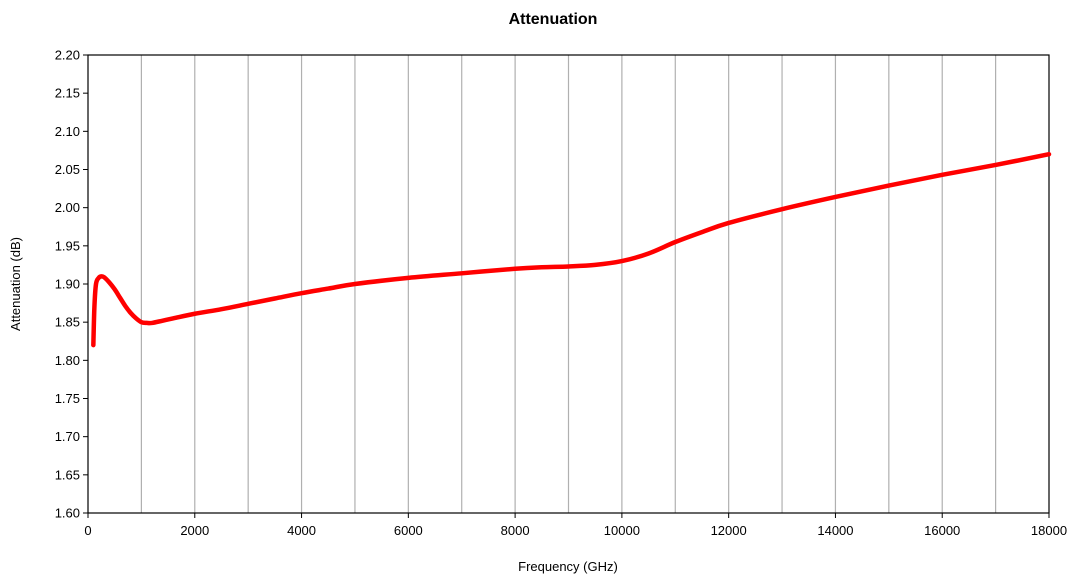 Image resolution: width=1076 pixels, height=579 pixels. Describe the element at coordinates (67, 131) in the screenshot. I see `y-tick-label: 2.10` at that location.